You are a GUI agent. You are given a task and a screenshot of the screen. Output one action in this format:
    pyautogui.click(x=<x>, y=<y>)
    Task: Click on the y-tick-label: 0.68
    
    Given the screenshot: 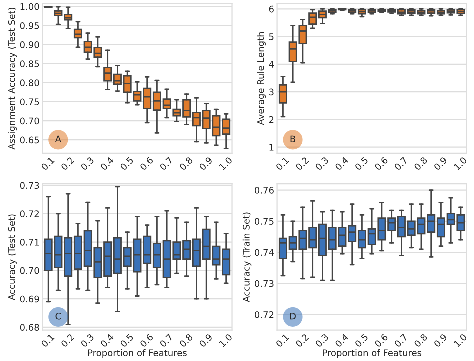 What is the action you would take?
    pyautogui.click(x=30, y=328)
    